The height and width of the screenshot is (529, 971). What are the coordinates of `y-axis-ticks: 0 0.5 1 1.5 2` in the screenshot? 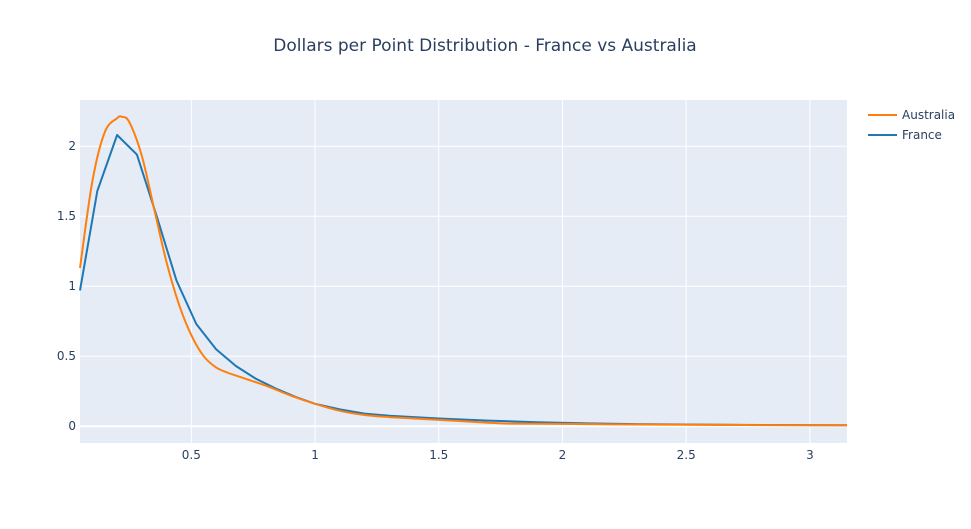 It's located at (66, 286).